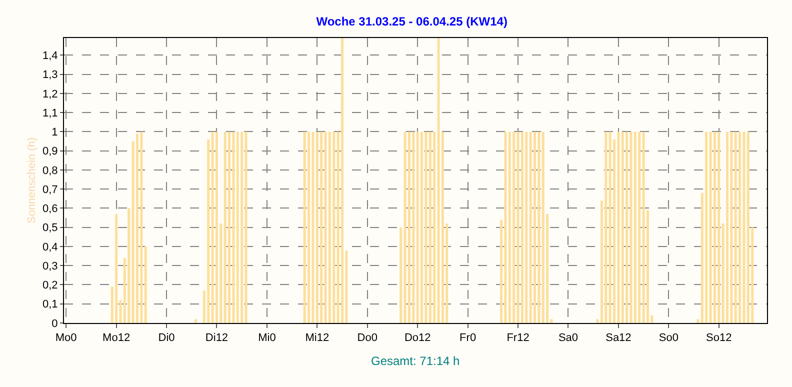  What do you see at coordinates (50, 209) in the screenshot?
I see `y-tick-label: 0,6` at bounding box center [50, 209].